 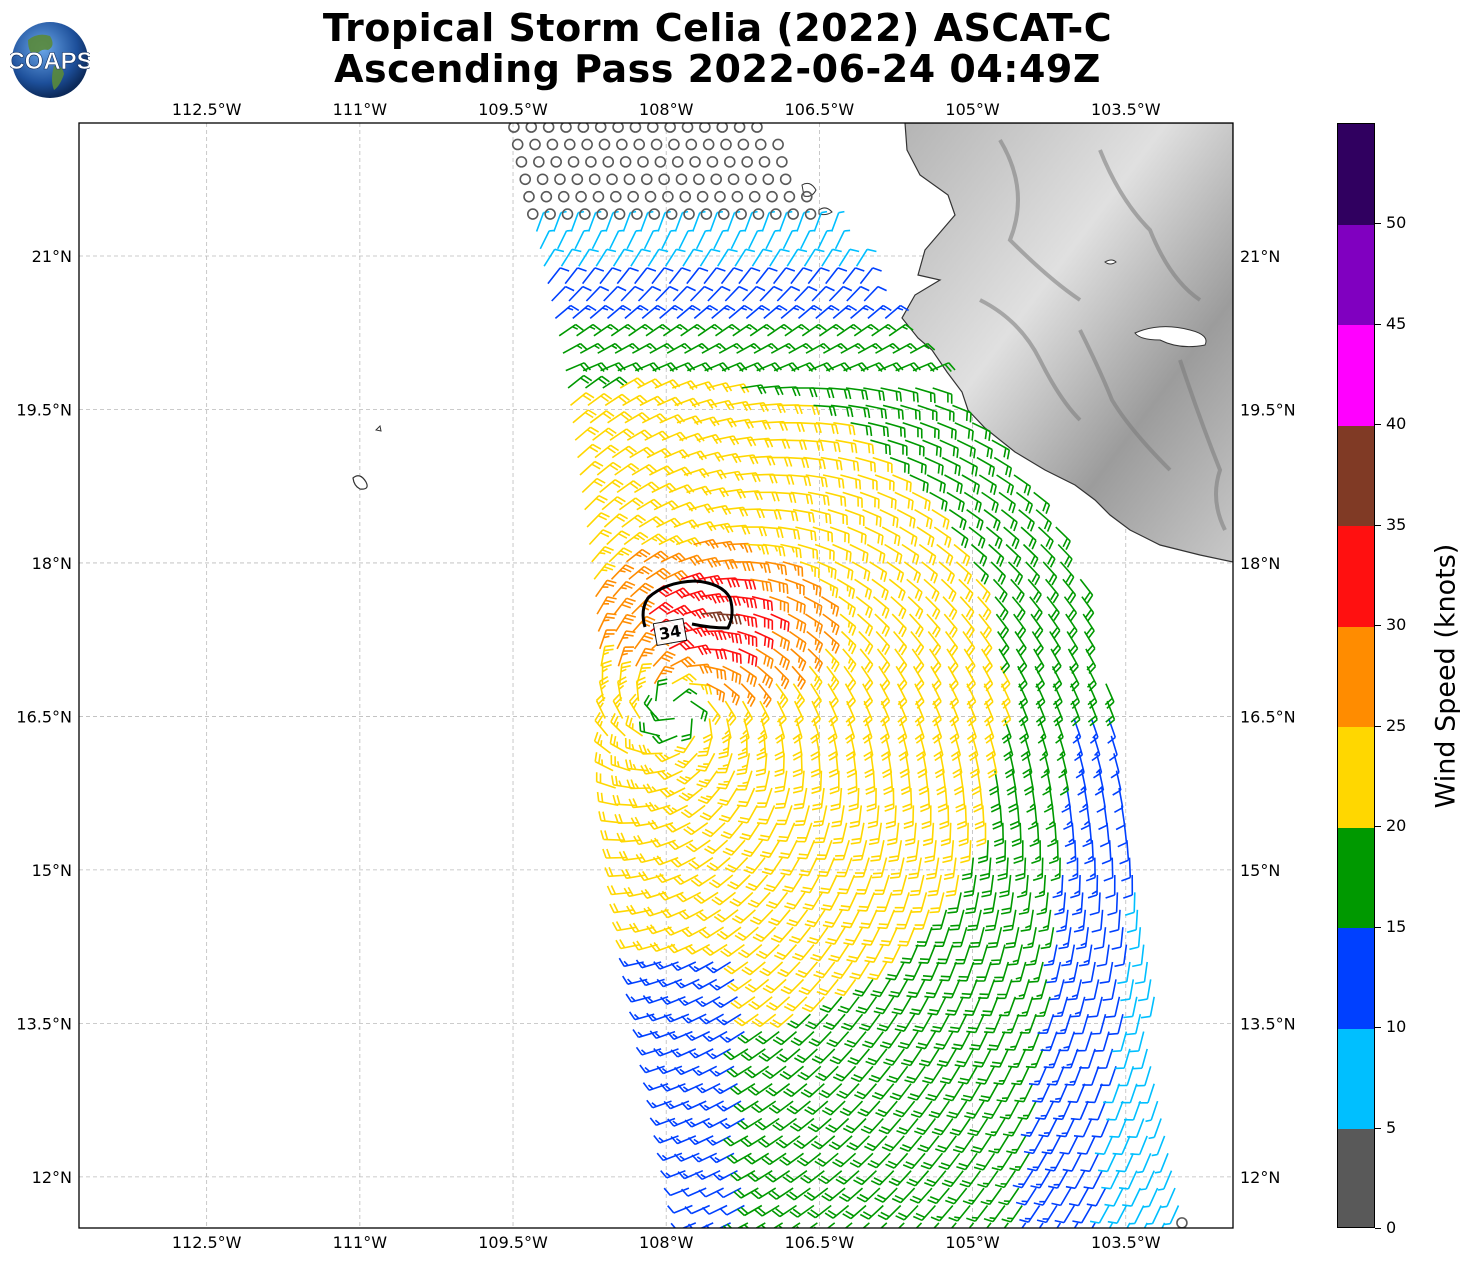 I want to click on lat-label-right: 15°N, so click(x=1260, y=870).